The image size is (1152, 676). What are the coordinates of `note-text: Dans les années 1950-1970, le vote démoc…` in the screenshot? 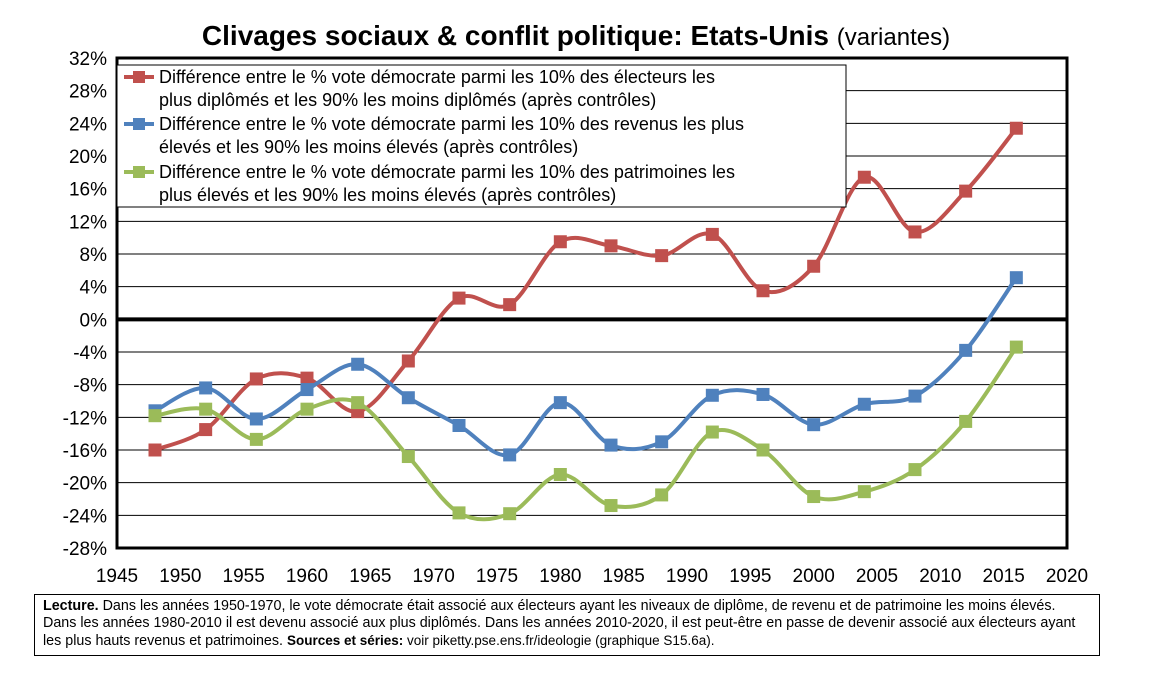 It's located at (559, 623).